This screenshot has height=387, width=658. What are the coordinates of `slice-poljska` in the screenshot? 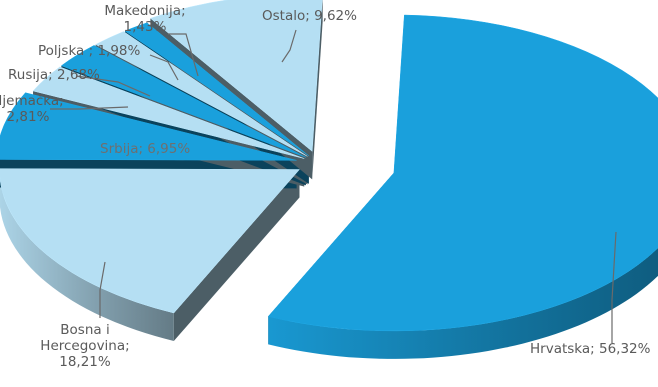 It's located at (201, 94).